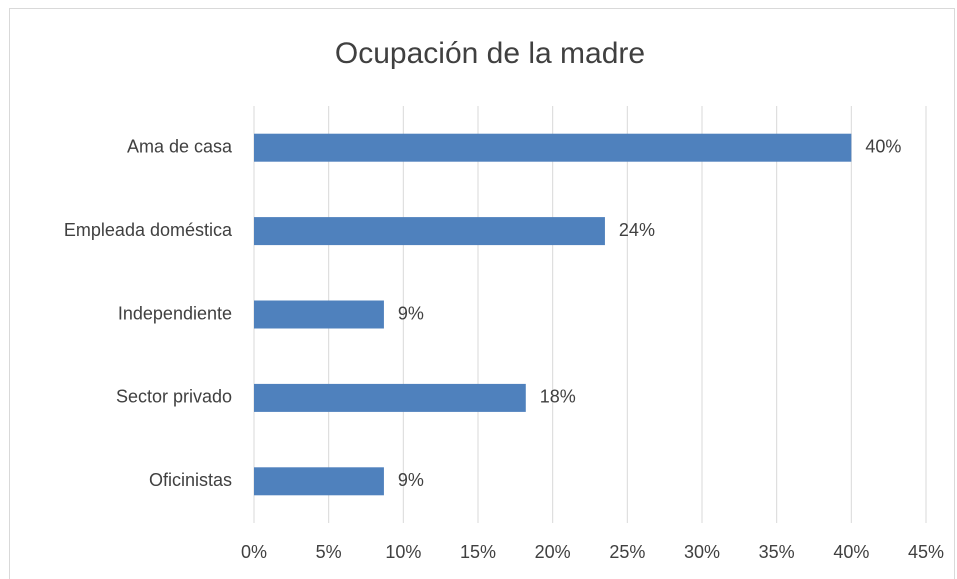 The width and height of the screenshot is (957, 579). I want to click on x-tick-label: 5%, so click(329, 552).